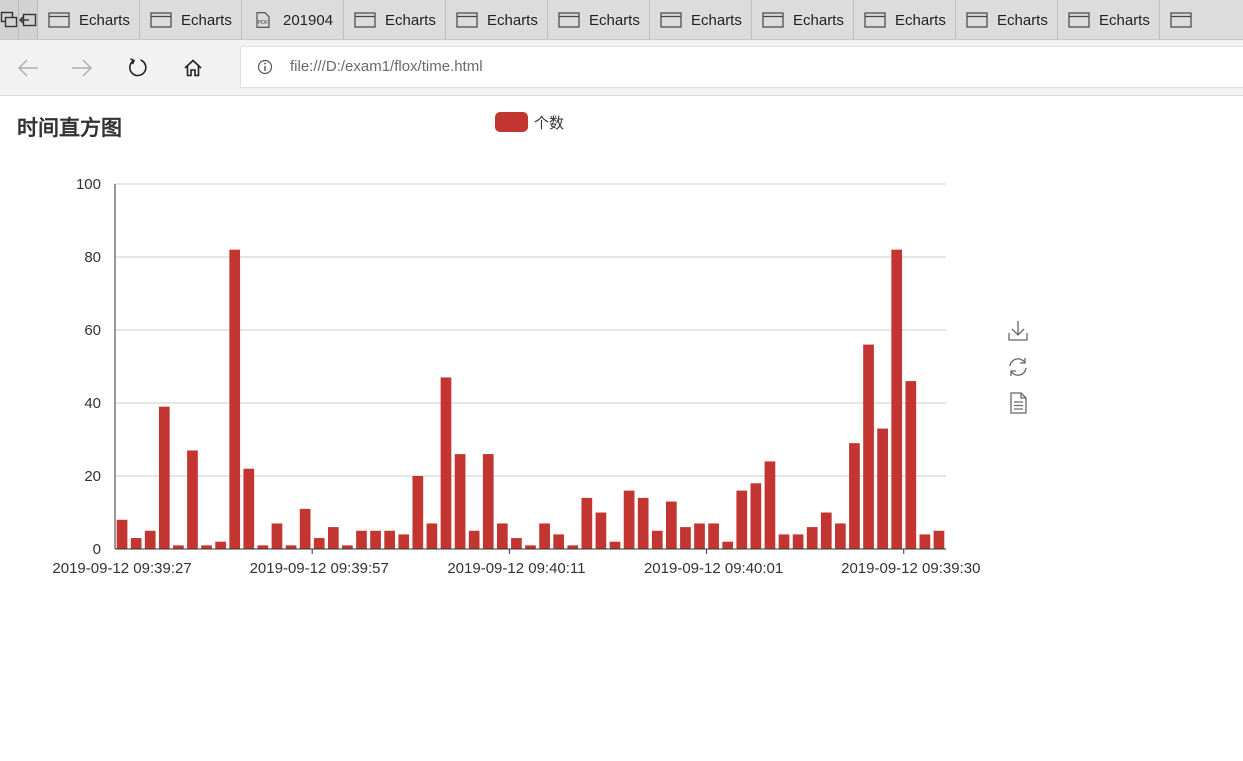 Image resolution: width=1243 pixels, height=761 pixels. Describe the element at coordinates (308, 20) in the screenshot. I see `tab-title: 201904` at that location.